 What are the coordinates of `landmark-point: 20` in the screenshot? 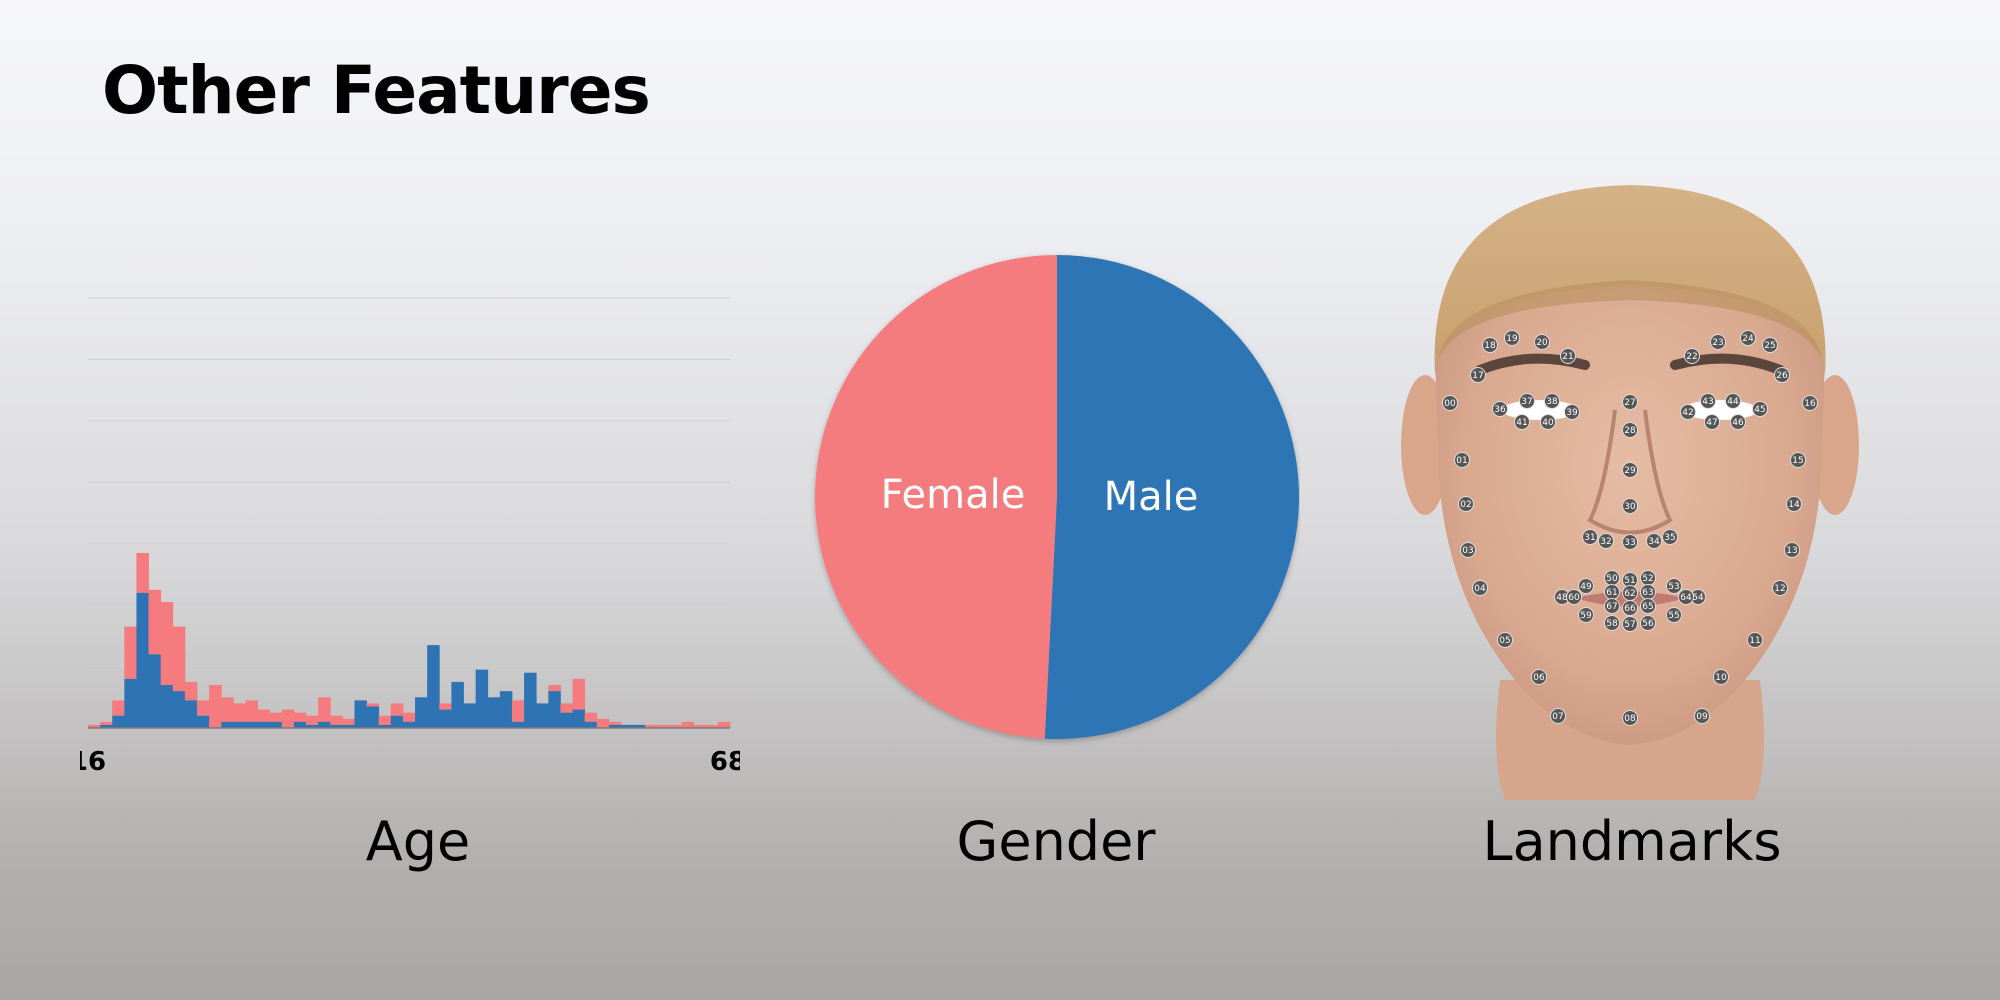 It's located at (1542, 342).